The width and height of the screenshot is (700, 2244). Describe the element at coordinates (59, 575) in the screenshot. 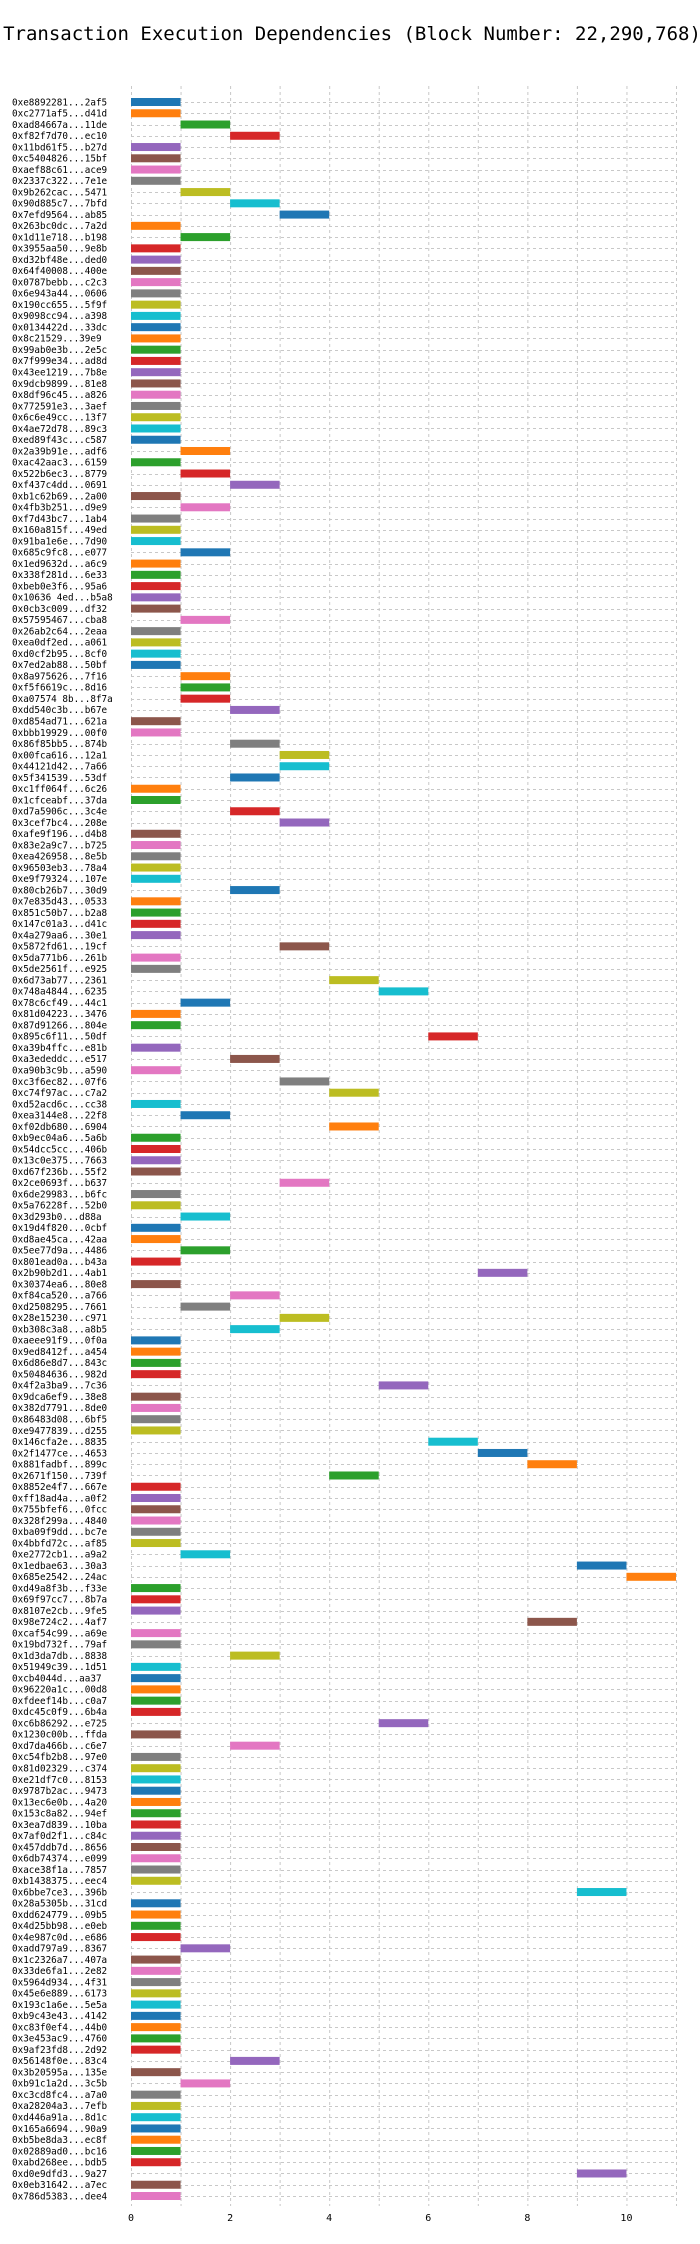

I see `transaction-label: 0x338f281d...6e33` at that location.